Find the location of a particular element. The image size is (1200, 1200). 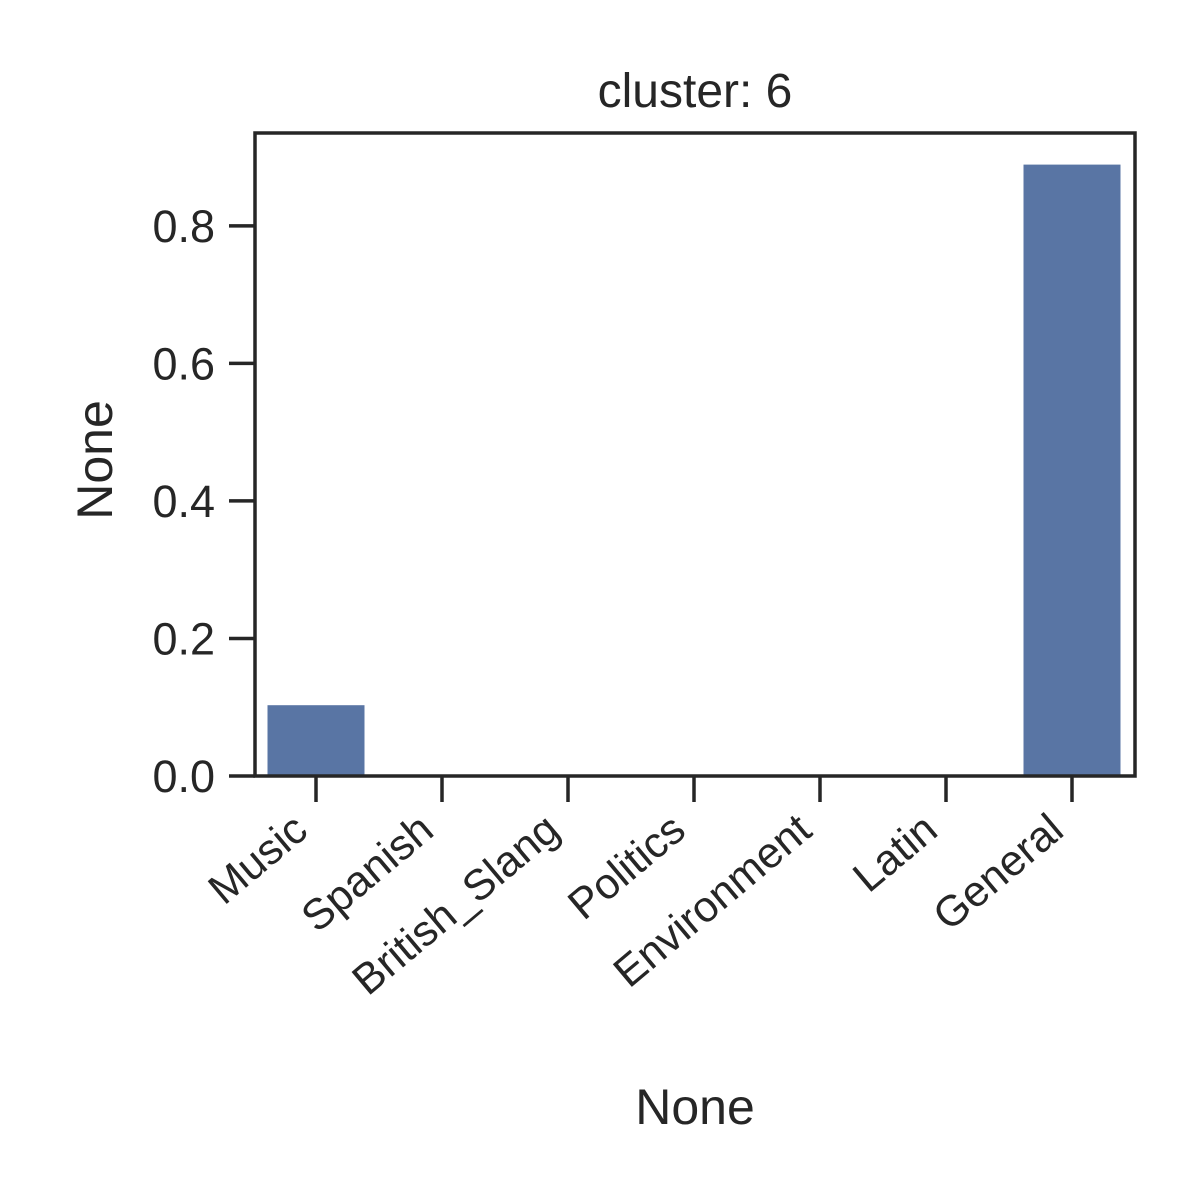

y-axis-label: None is located at coordinates (95, 460).